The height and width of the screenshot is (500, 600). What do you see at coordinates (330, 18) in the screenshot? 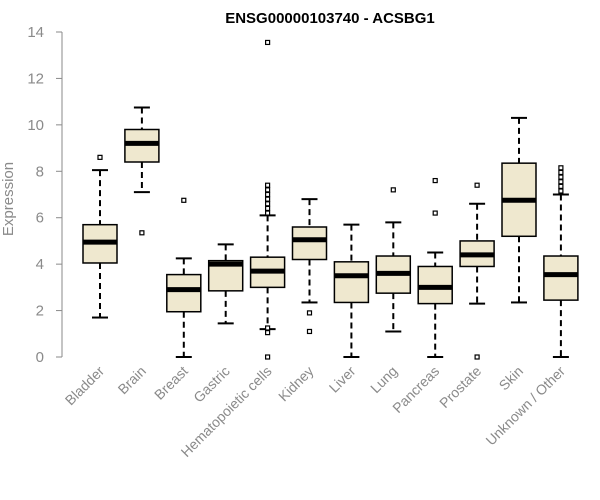
I see `chart-title: ENSG00000103740 - ACSBG1` at bounding box center [330, 18].